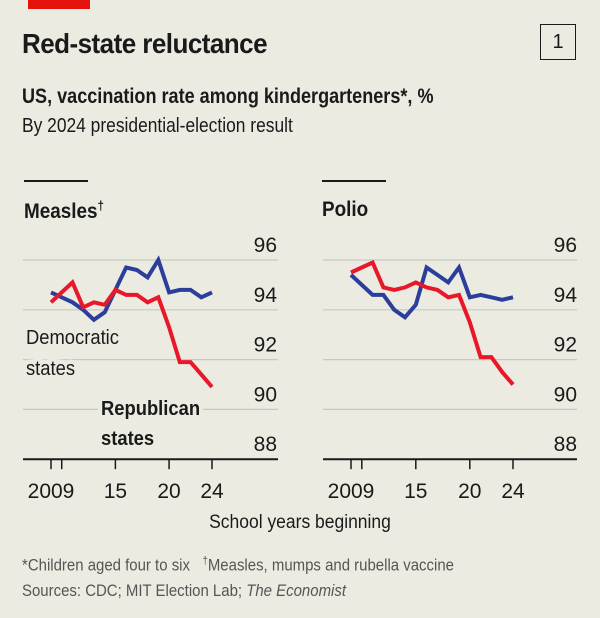 This screenshot has height=618, width=600. I want to click on series-label-democratic: states, so click(50, 369).